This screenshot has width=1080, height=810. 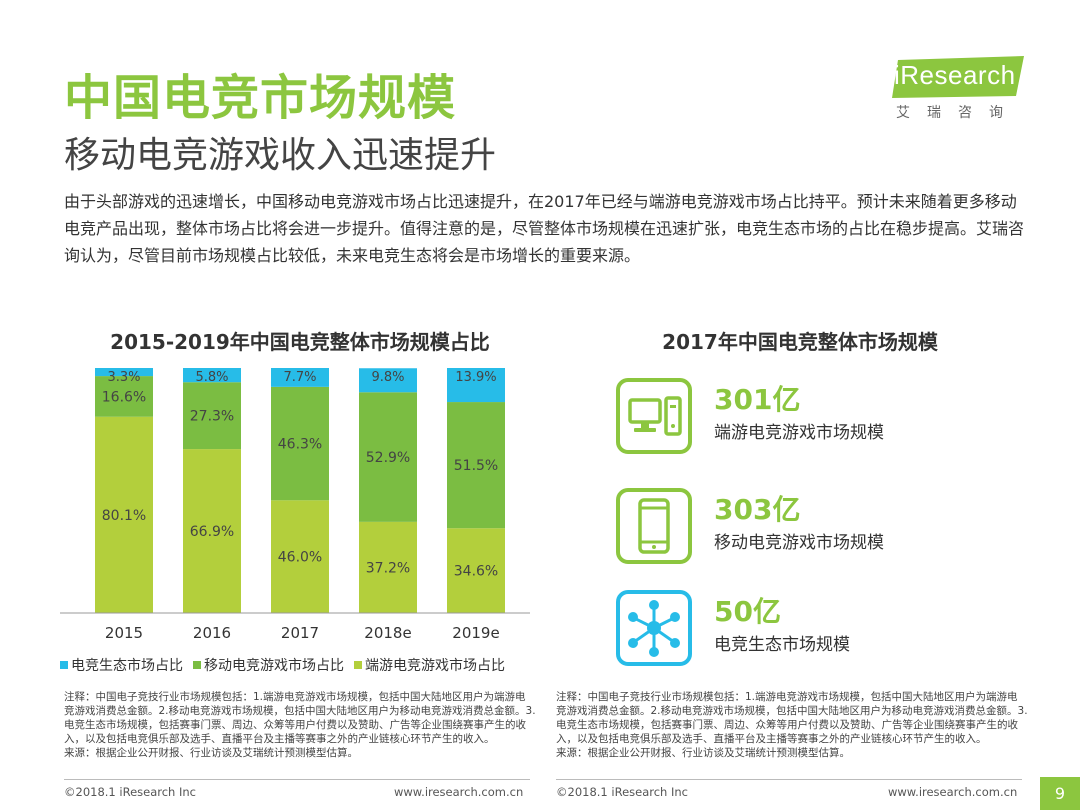 I want to click on legend-swatch-ecosystem, so click(x=64, y=665).